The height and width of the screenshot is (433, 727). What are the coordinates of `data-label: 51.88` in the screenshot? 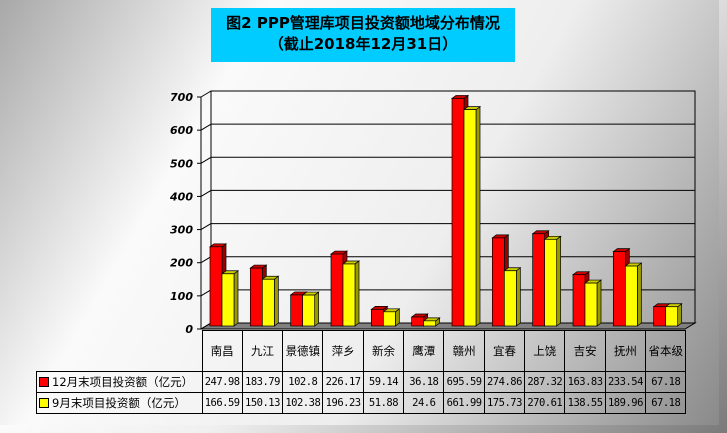 It's located at (383, 403).